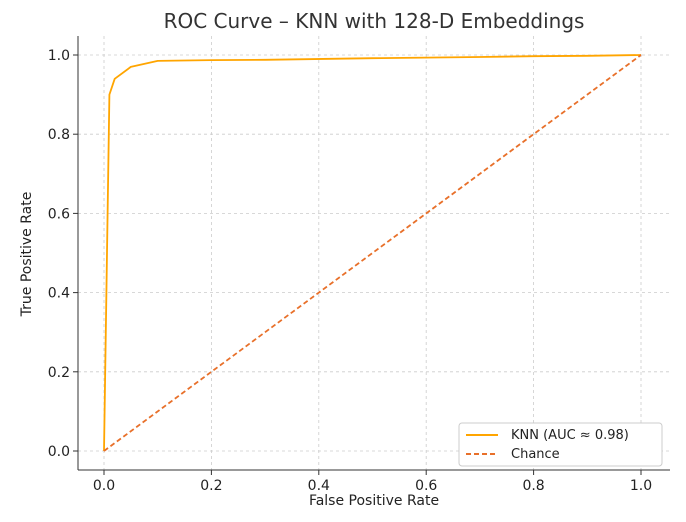 The image size is (686, 522). What do you see at coordinates (211, 486) in the screenshot?
I see `x-tick-label: 0.2` at bounding box center [211, 486].